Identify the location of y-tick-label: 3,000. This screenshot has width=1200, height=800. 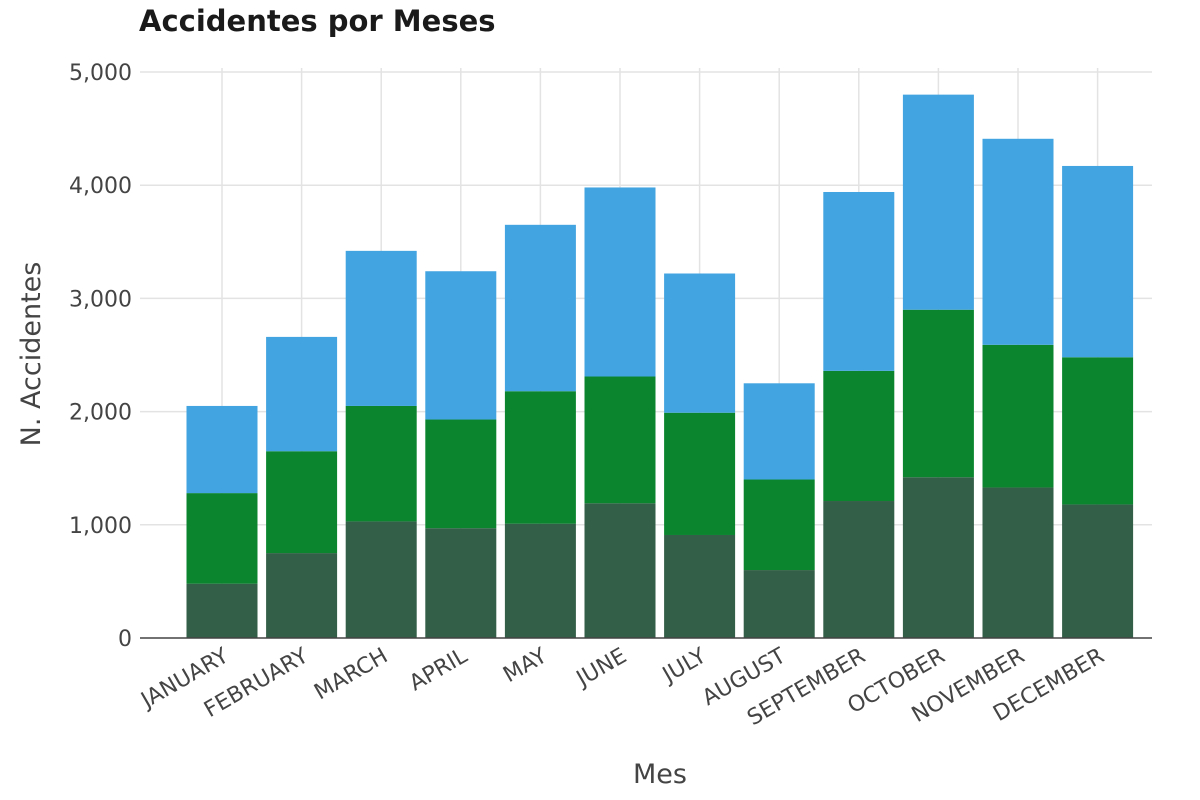
(100, 299).